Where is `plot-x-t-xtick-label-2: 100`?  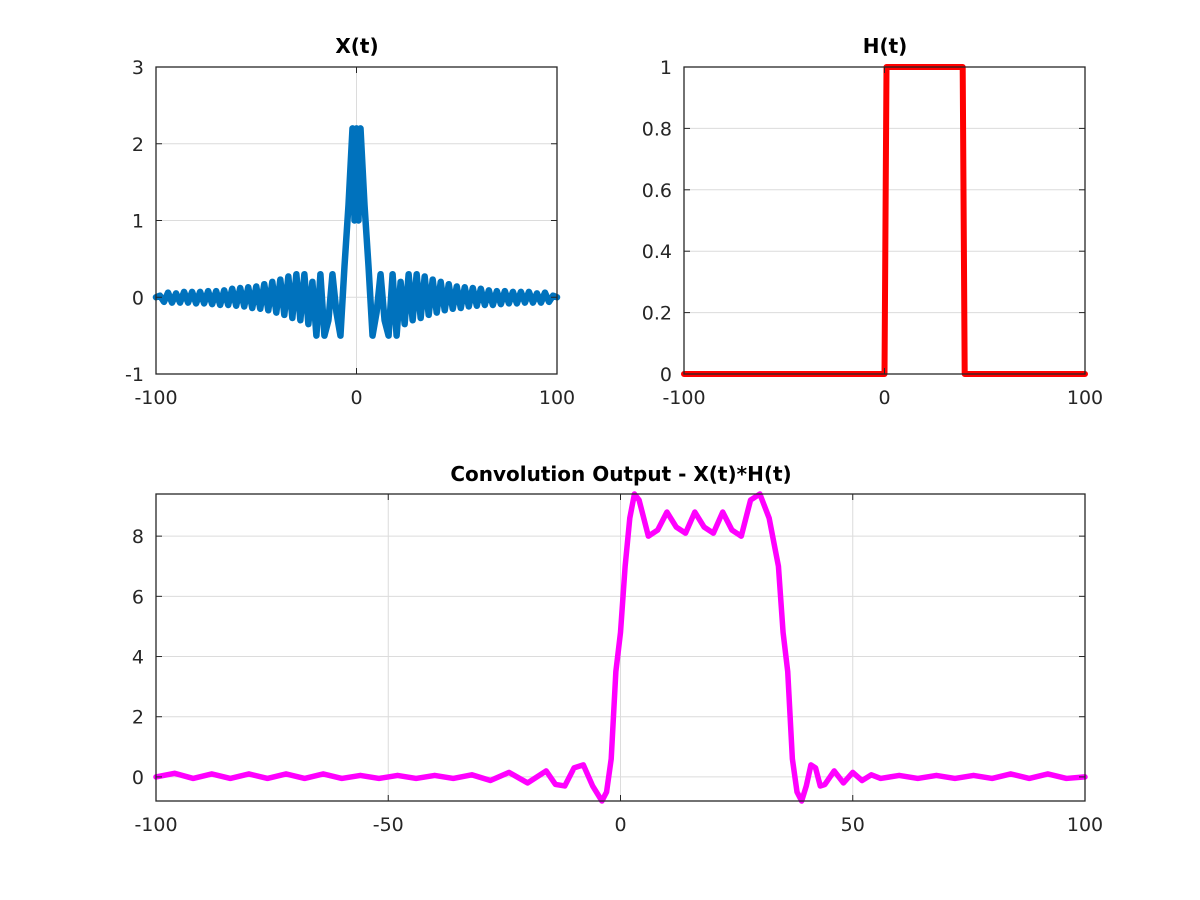 plot-x-t-xtick-label-2: 100 is located at coordinates (557, 398).